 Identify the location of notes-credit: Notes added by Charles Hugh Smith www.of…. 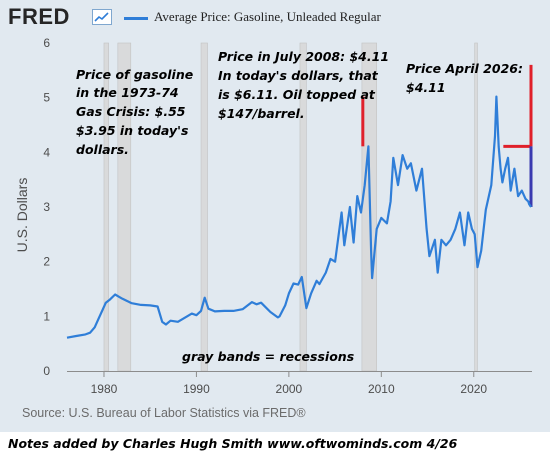
(233, 443).